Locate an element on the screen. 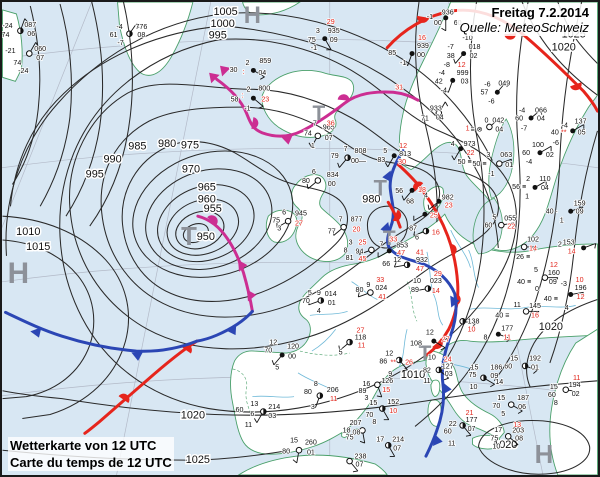 The width and height of the screenshot is (600, 477). station-value: 42 is located at coordinates (439, 82).